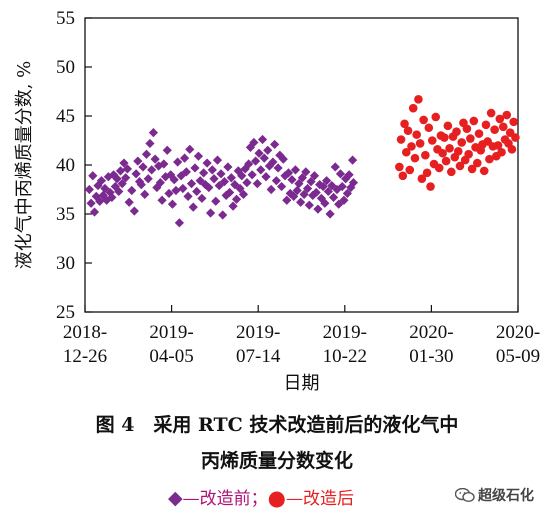  What do you see at coordinates (345, 332) in the screenshot?
I see `x-tick-label-year: 2019-` at bounding box center [345, 332].